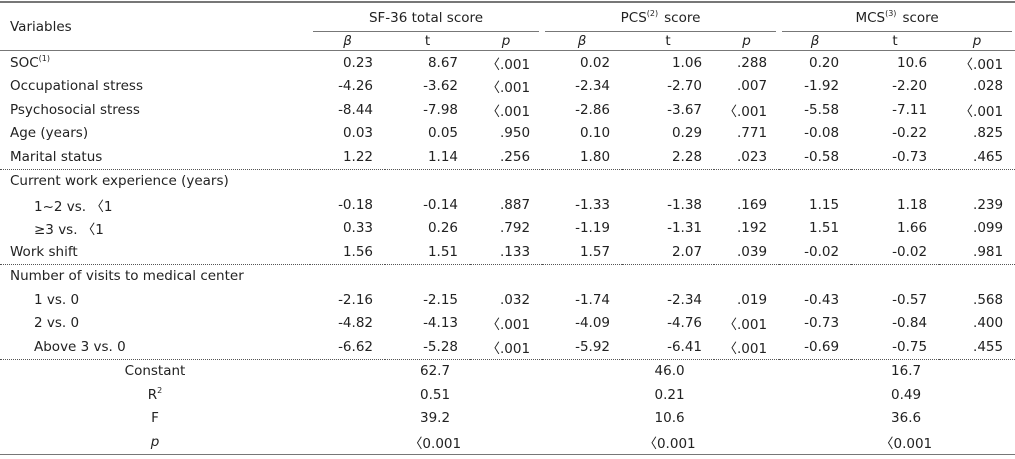 This screenshot has height=459, width=1015. I want to click on cell: 1.80, so click(595, 156).